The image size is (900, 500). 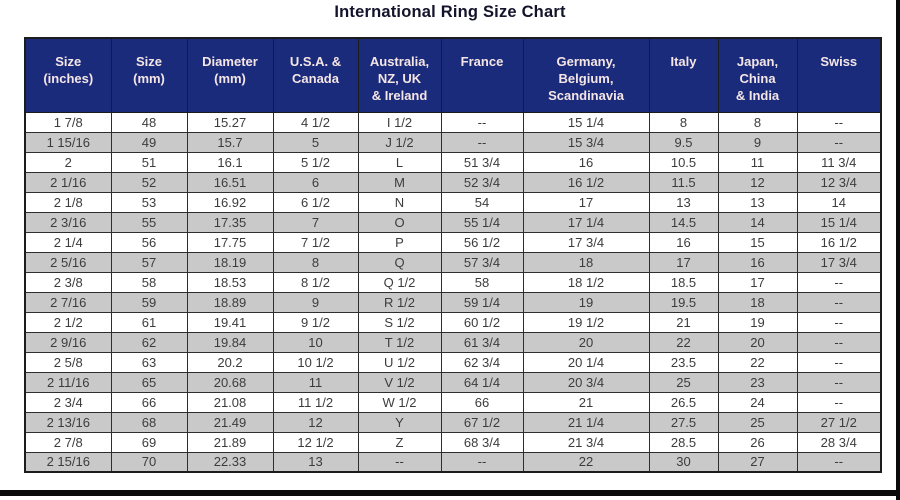 I want to click on table-cell: 11.5, so click(x=683, y=182).